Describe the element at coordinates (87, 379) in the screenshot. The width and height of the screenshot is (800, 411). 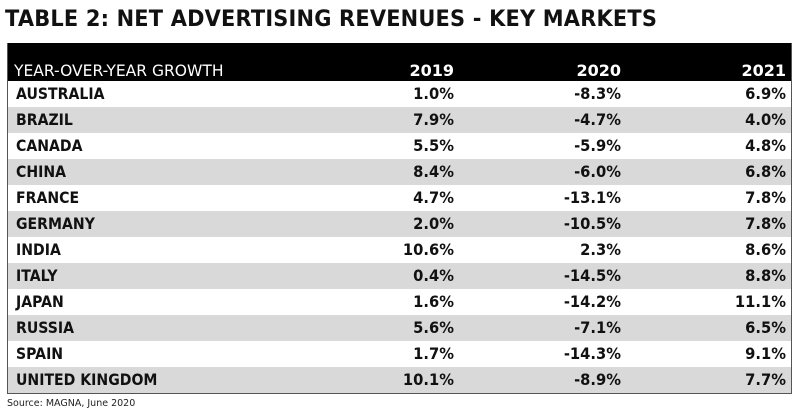
I see `country-name: UNITED KINGDOM` at that location.